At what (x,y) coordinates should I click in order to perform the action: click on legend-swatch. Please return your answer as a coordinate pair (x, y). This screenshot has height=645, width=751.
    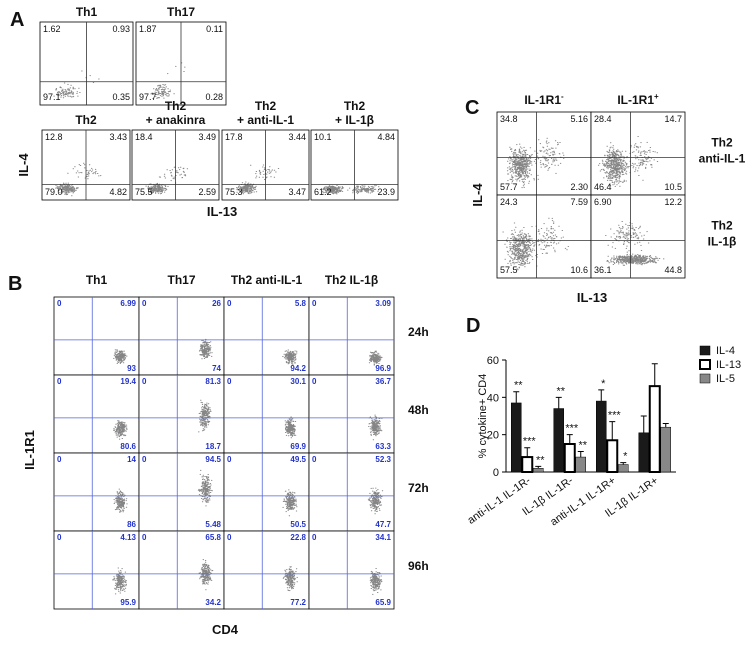
    Looking at the image, I should click on (705, 364).